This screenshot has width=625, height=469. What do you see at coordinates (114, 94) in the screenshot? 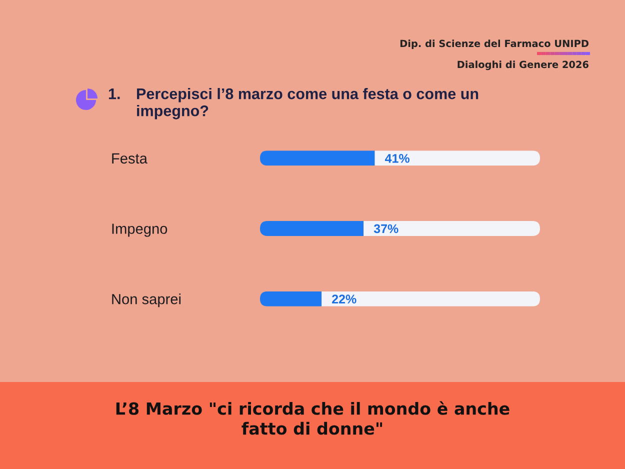
I see `text: 1.` at bounding box center [114, 94].